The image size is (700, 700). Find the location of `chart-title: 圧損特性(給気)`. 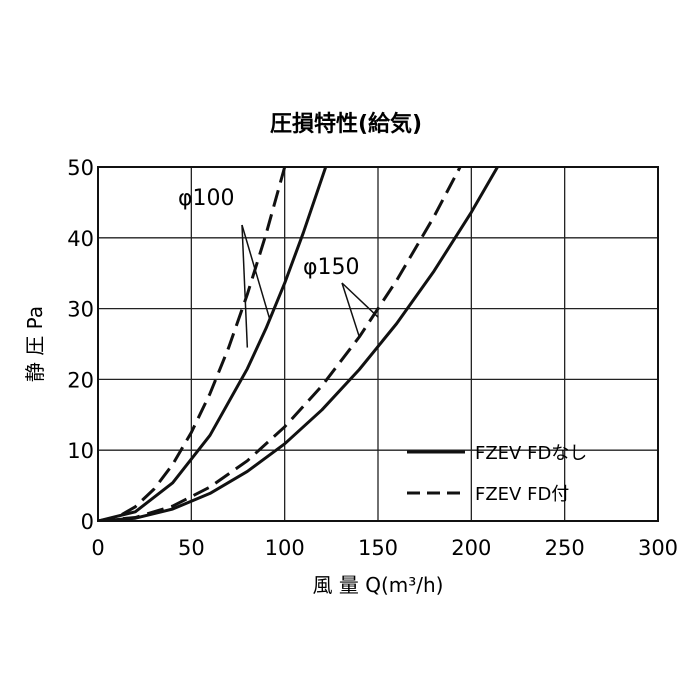

chart-title: 圧損特性(給気) is located at coordinates (346, 124).